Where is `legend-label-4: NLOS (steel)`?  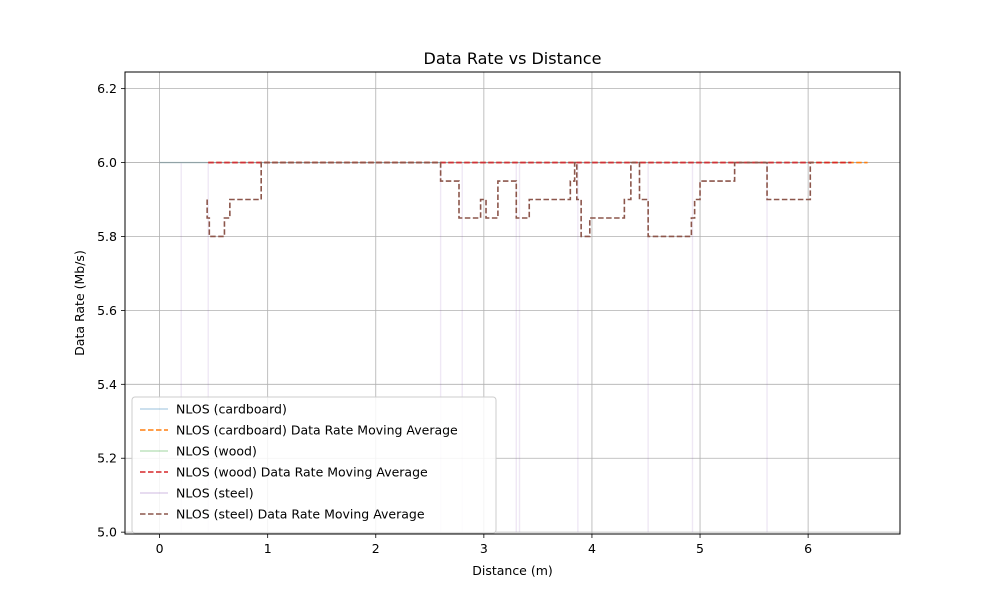
legend-label-4: NLOS (steel) is located at coordinates (215, 493).